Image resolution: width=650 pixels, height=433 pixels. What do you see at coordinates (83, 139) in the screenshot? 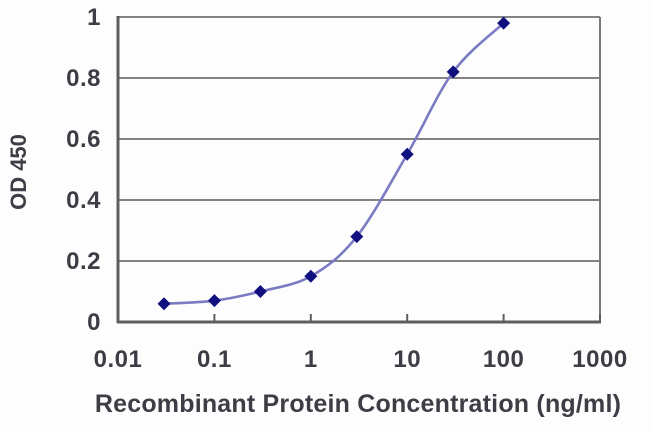
I see `y-tick-label: 0.6` at bounding box center [83, 139].